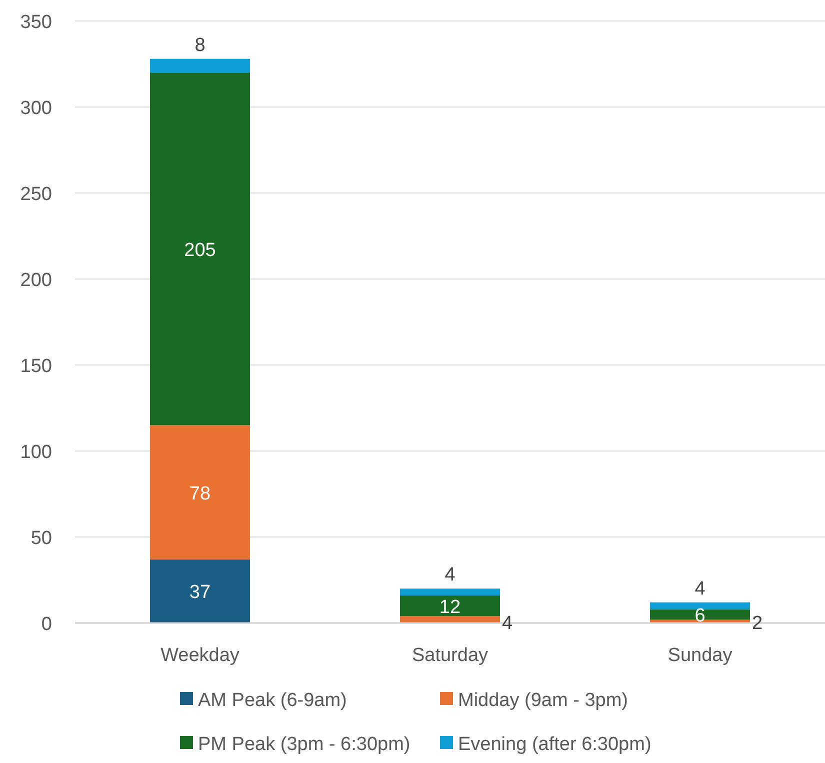  I want to click on data-label: 205, so click(200, 250).